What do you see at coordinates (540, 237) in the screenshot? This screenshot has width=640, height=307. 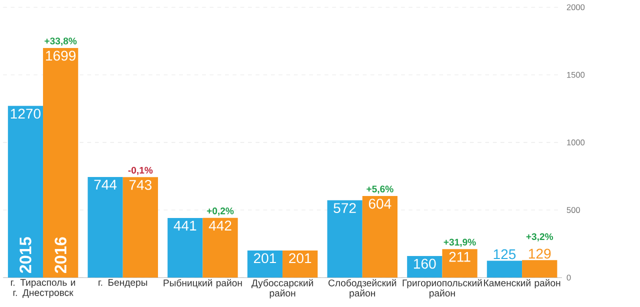 I see `annotation: +3,2%` at bounding box center [540, 237].